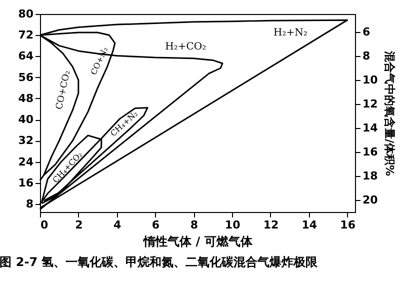 The height and width of the screenshot is (290, 408). Describe the element at coordinates (26, 183) in the screenshot. I see `y-tick-label: 16` at that location.